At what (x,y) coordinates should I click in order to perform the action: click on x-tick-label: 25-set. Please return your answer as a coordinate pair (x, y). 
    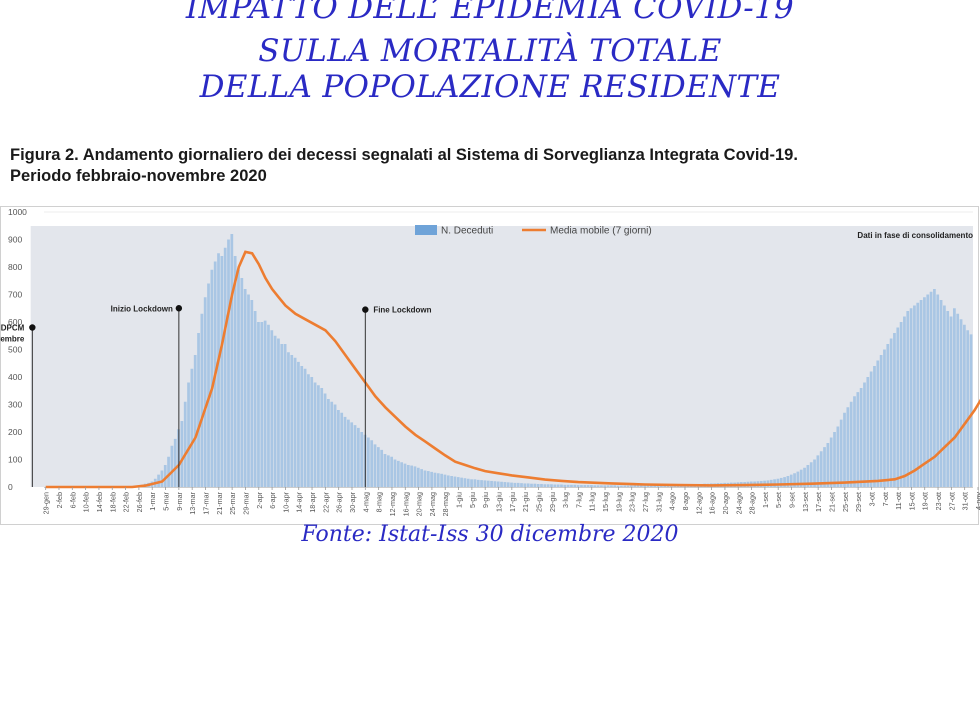
    Looking at the image, I should click on (845, 502).